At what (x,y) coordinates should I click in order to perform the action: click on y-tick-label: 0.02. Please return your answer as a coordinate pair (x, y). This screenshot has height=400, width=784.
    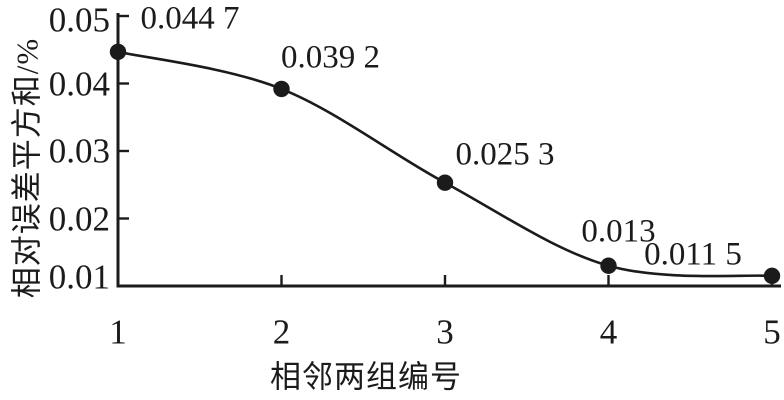
    Looking at the image, I should click on (79, 218).